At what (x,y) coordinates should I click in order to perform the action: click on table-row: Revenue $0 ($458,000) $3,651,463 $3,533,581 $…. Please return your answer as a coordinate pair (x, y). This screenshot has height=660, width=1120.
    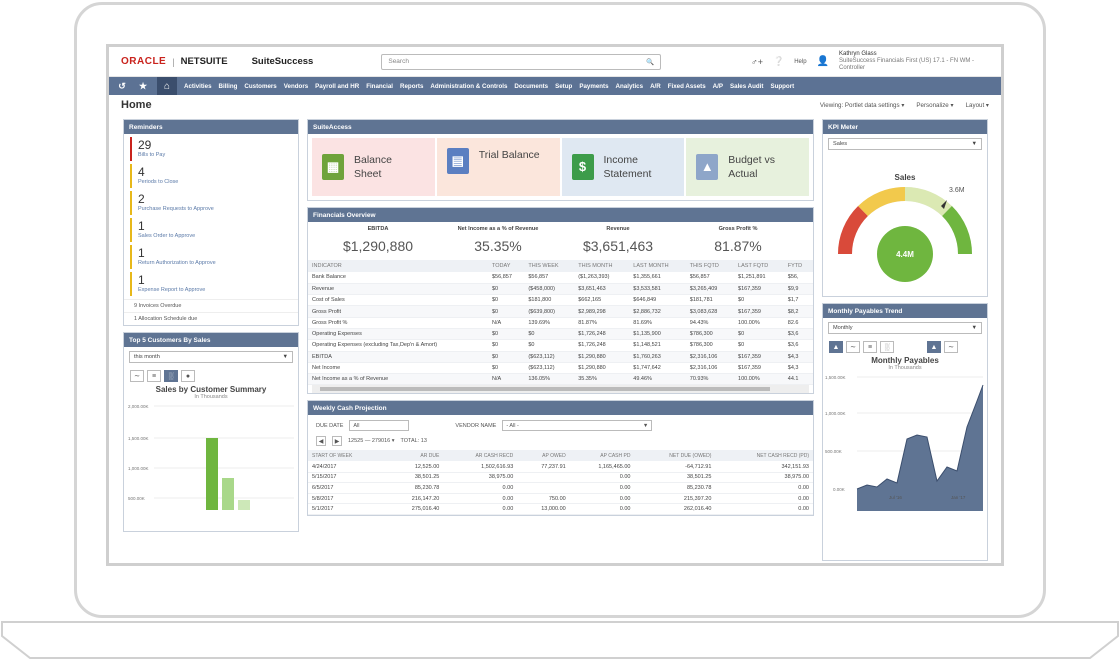
    Looking at the image, I should click on (560, 289).